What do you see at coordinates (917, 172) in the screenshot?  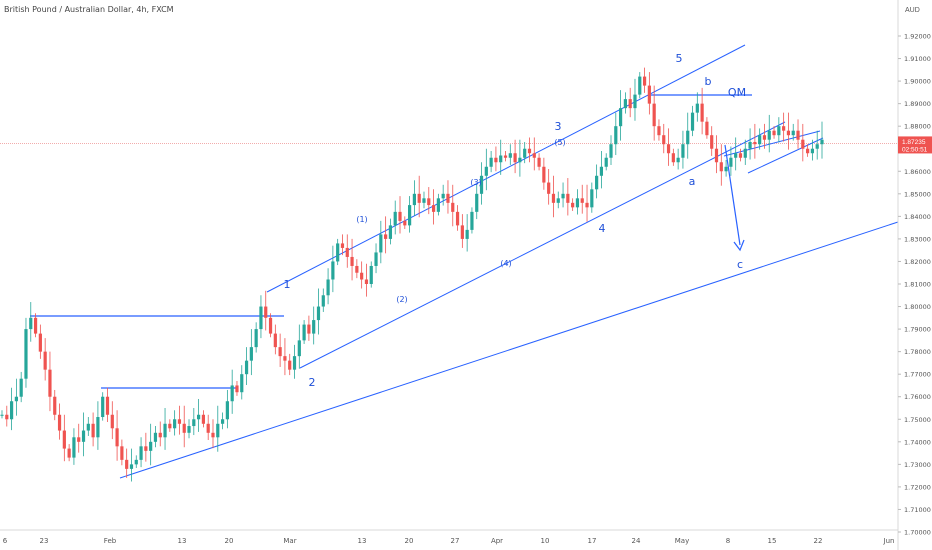 I see `y-tick-label: 1.86000` at bounding box center [917, 172].